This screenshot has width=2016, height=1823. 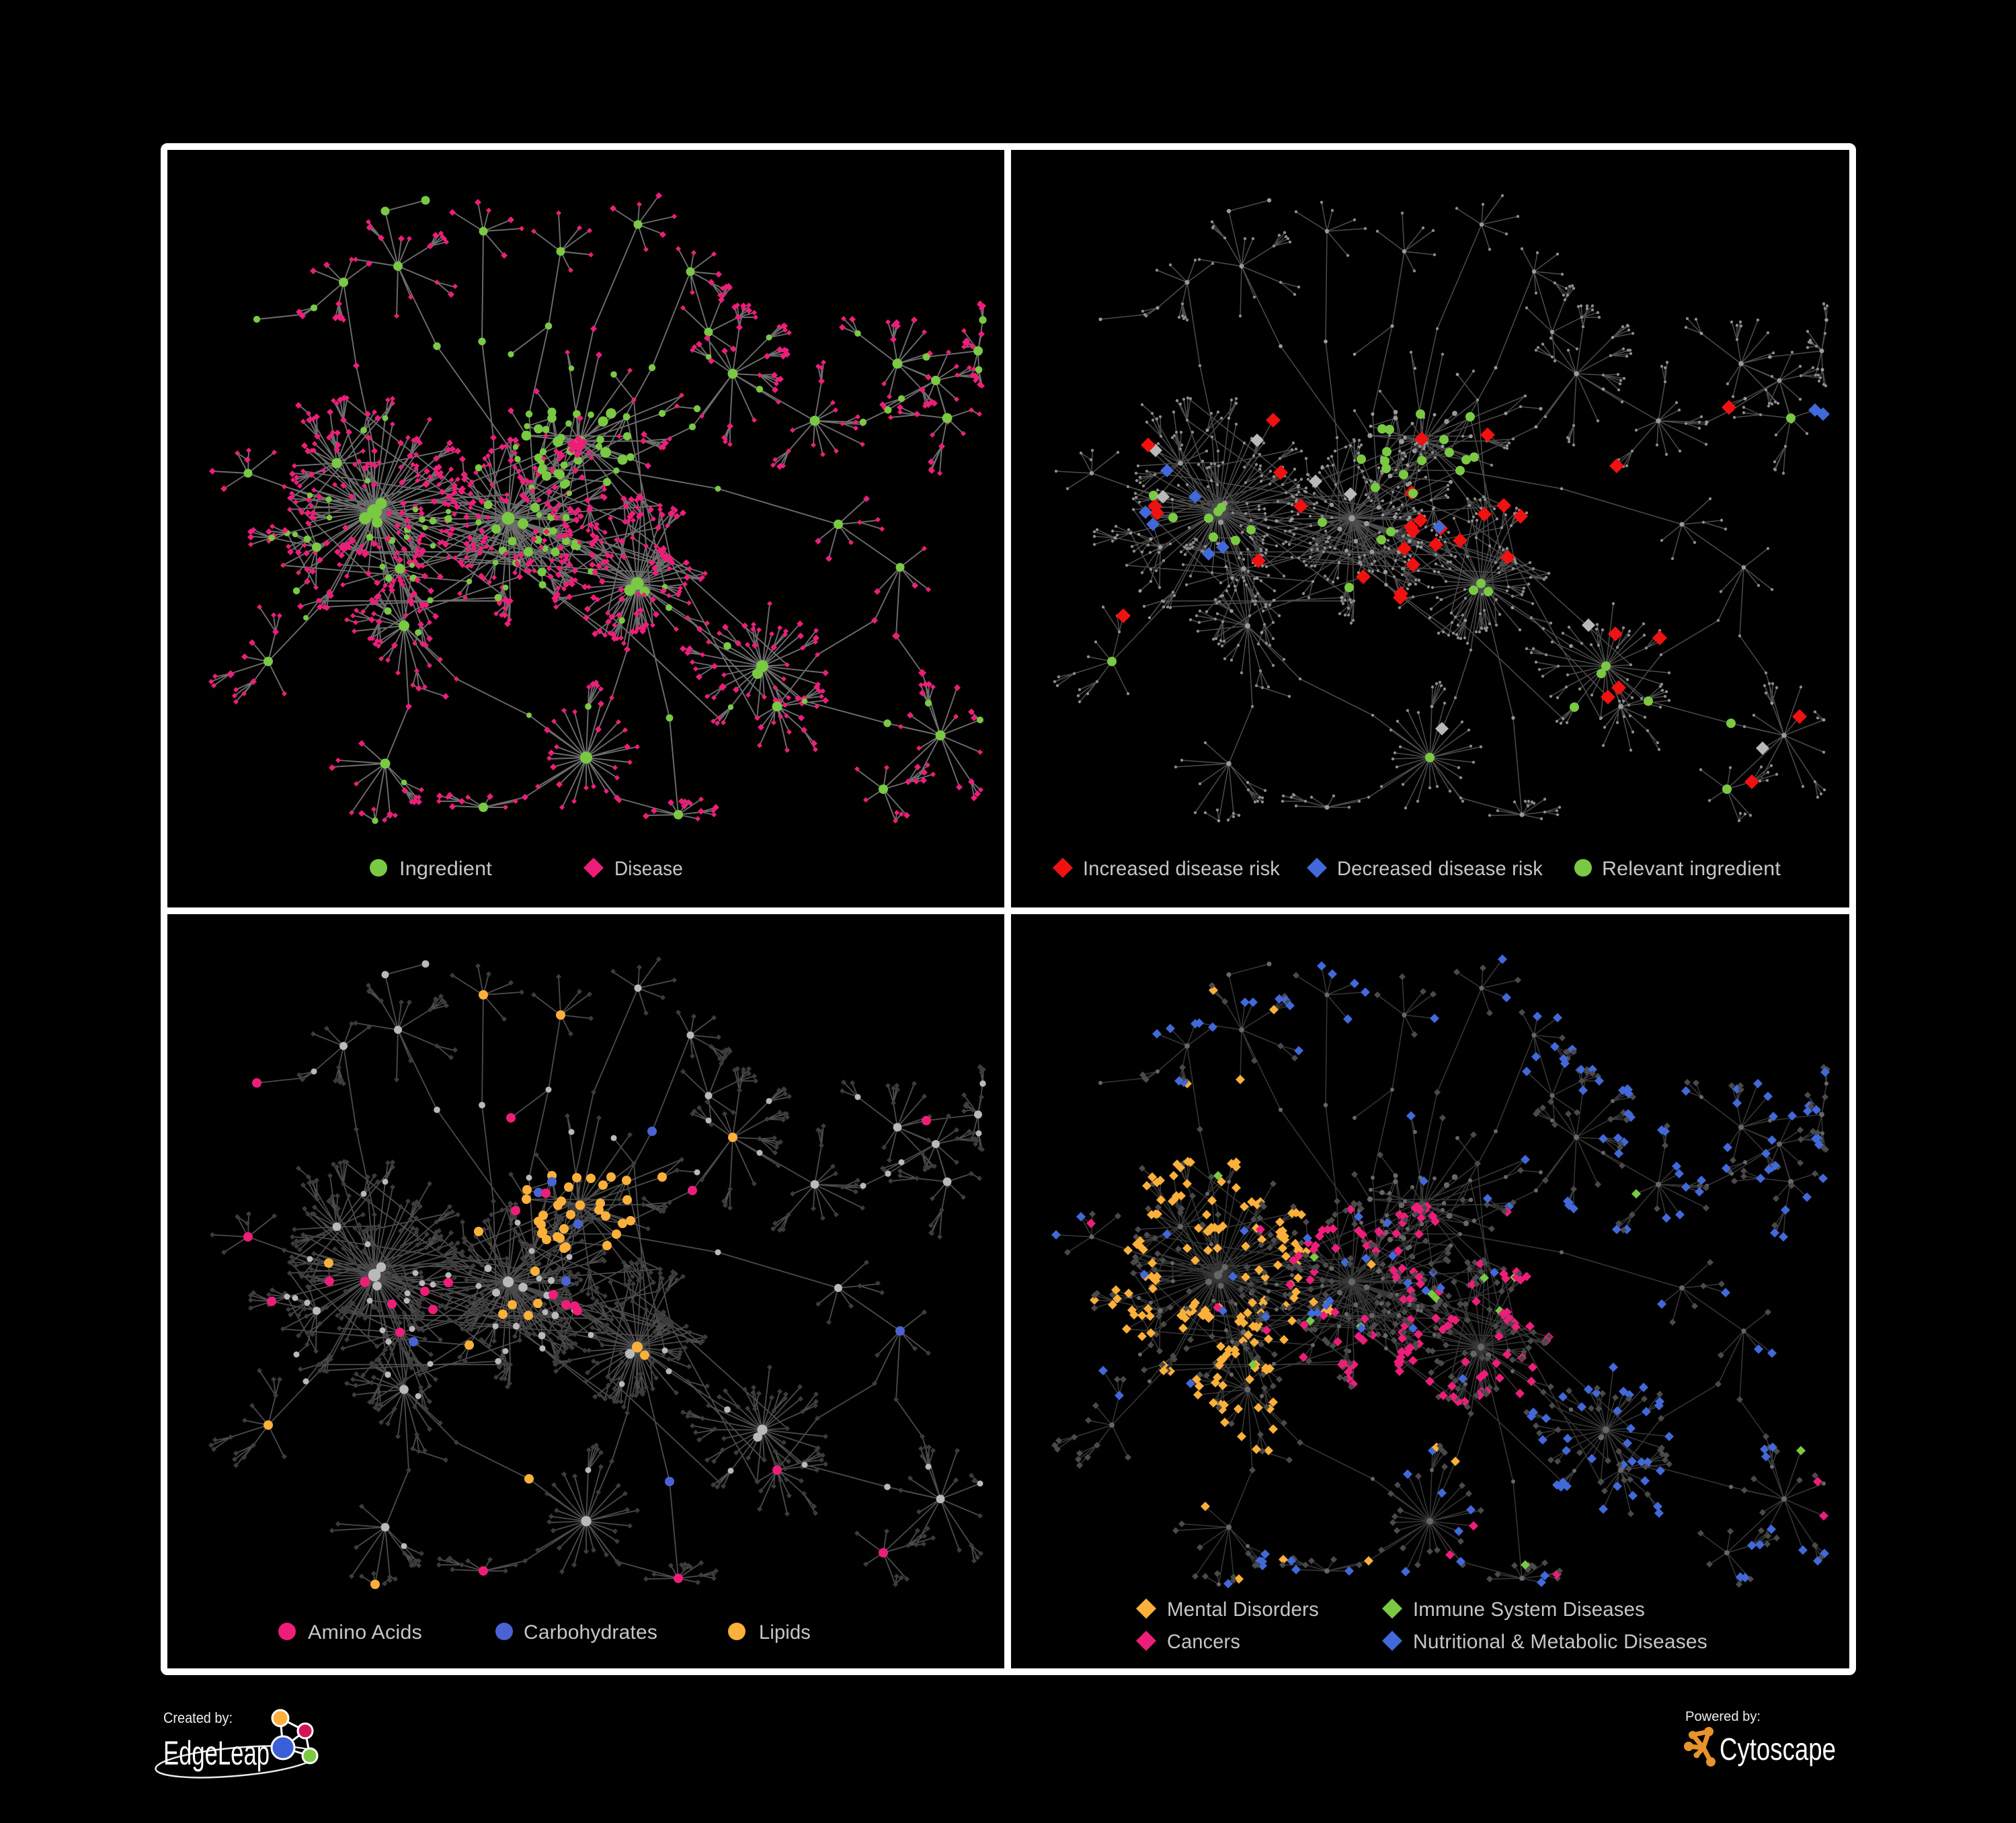 What do you see at coordinates (445, 869) in the screenshot?
I see `svg-text: Ingredient` at bounding box center [445, 869].